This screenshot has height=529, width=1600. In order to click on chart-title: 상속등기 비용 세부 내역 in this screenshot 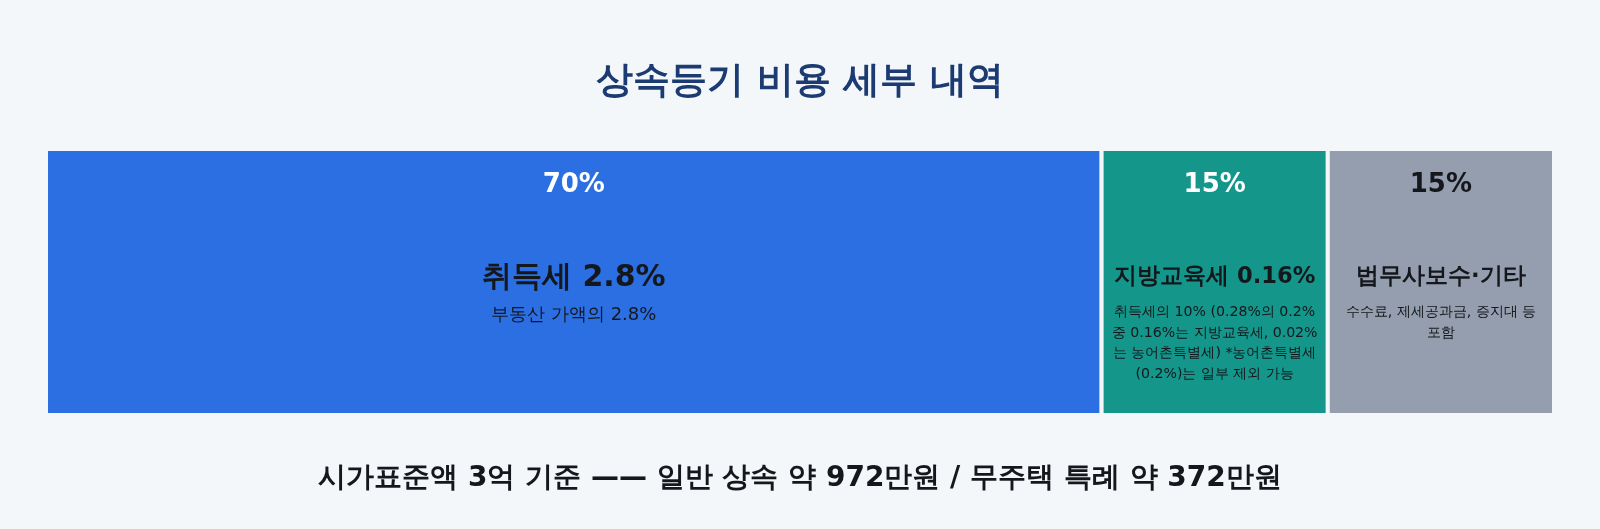, I will do `click(800, 80)`.